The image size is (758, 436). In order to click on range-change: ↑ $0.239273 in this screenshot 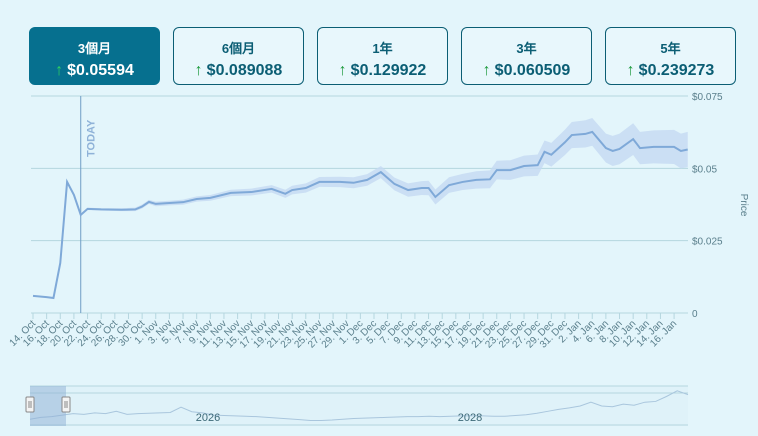, I will do `click(670, 71)`.